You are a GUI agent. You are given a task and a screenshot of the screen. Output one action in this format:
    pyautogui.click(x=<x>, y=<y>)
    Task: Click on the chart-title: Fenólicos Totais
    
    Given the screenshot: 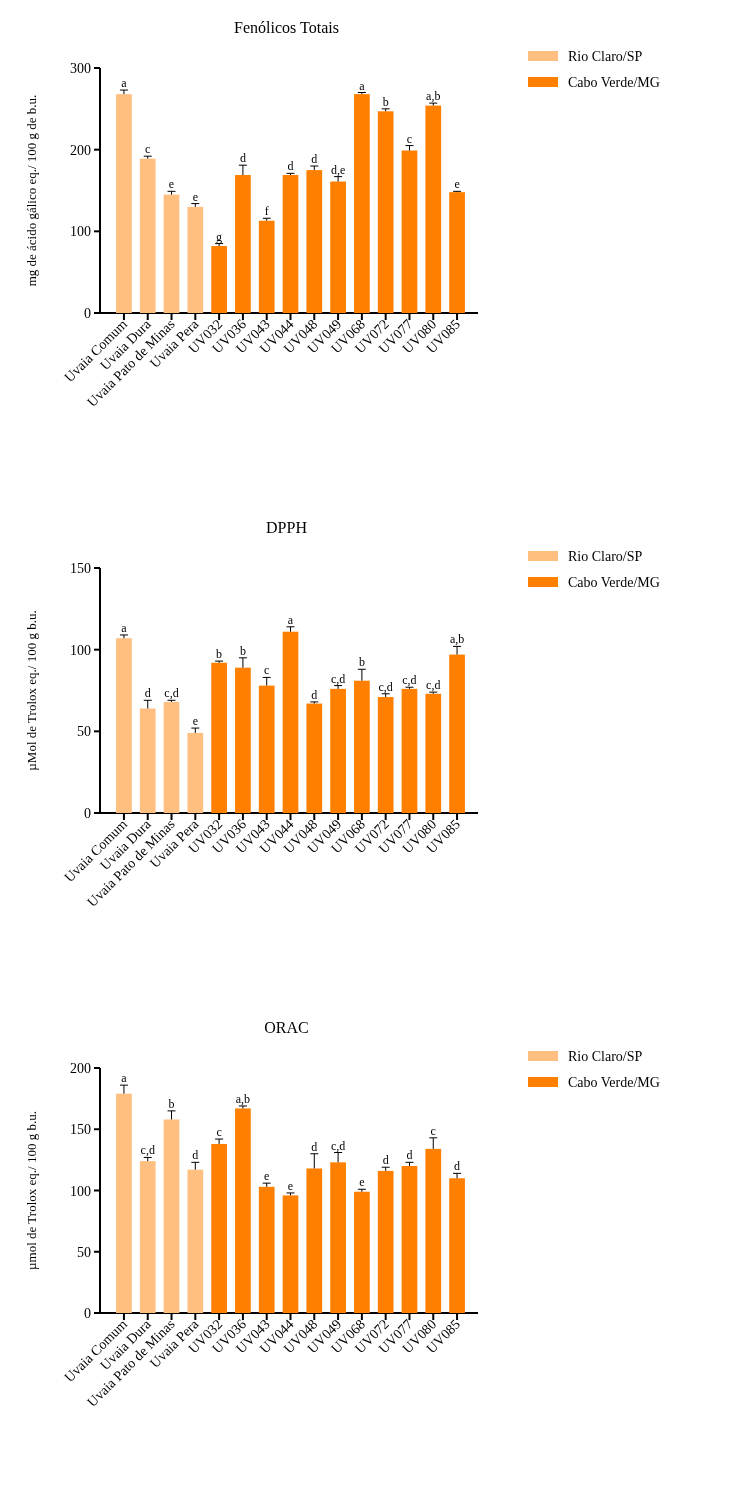 What is the action you would take?
    pyautogui.click(x=286, y=27)
    